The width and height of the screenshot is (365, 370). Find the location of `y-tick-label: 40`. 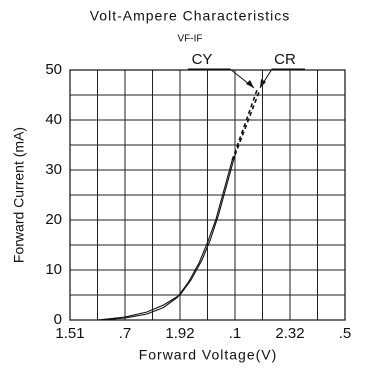

y-tick-label: 40 is located at coordinates (53, 119).